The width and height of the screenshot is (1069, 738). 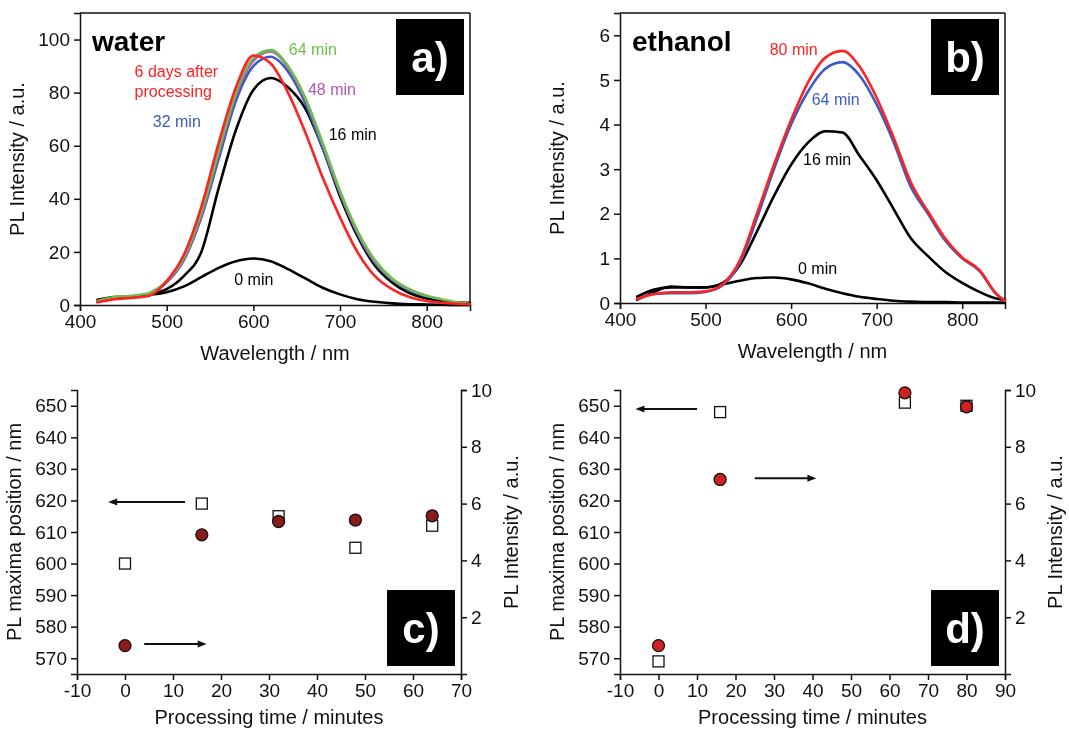 What do you see at coordinates (604, 169) in the screenshot?
I see `y-tick-label: 3` at bounding box center [604, 169].